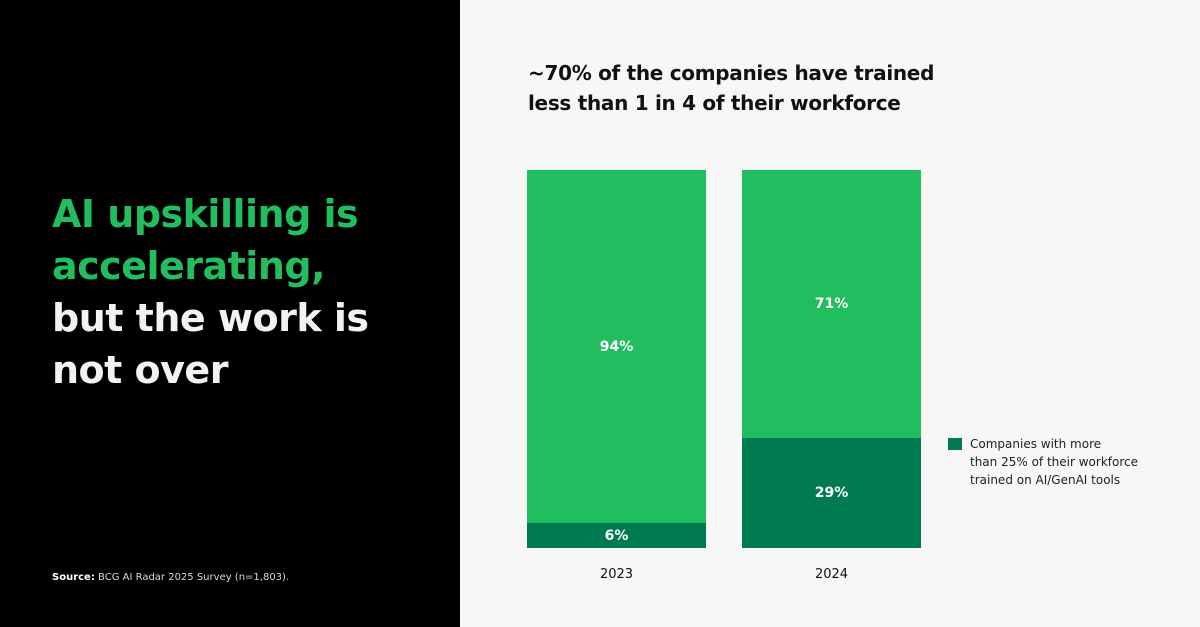 The image size is (1200, 627). I want to click on legend-line-1: Companies with more, so click(1036, 444).